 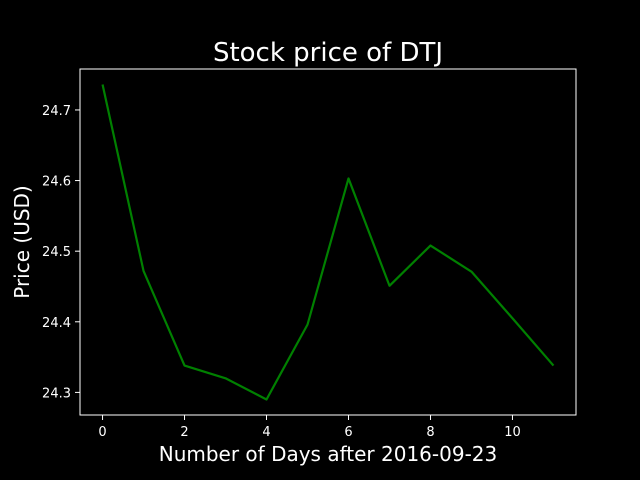 What do you see at coordinates (56, 111) in the screenshot?
I see `y-tick-label: 24.7` at bounding box center [56, 111].